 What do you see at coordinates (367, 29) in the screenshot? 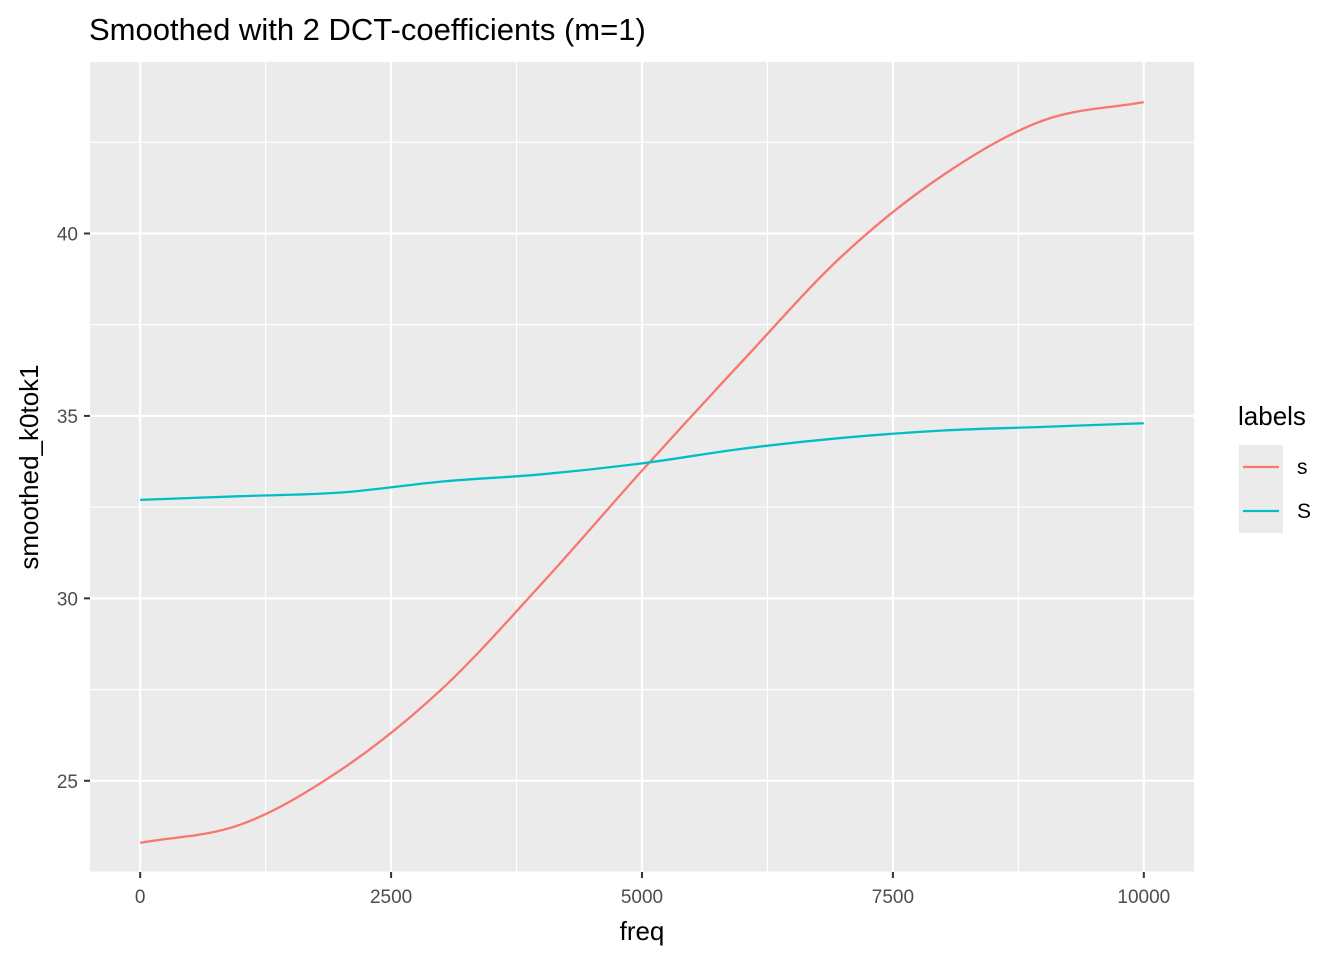
I see `chart-title: Smoothed with 2 DCT-coefficients (m=1)` at bounding box center [367, 29].